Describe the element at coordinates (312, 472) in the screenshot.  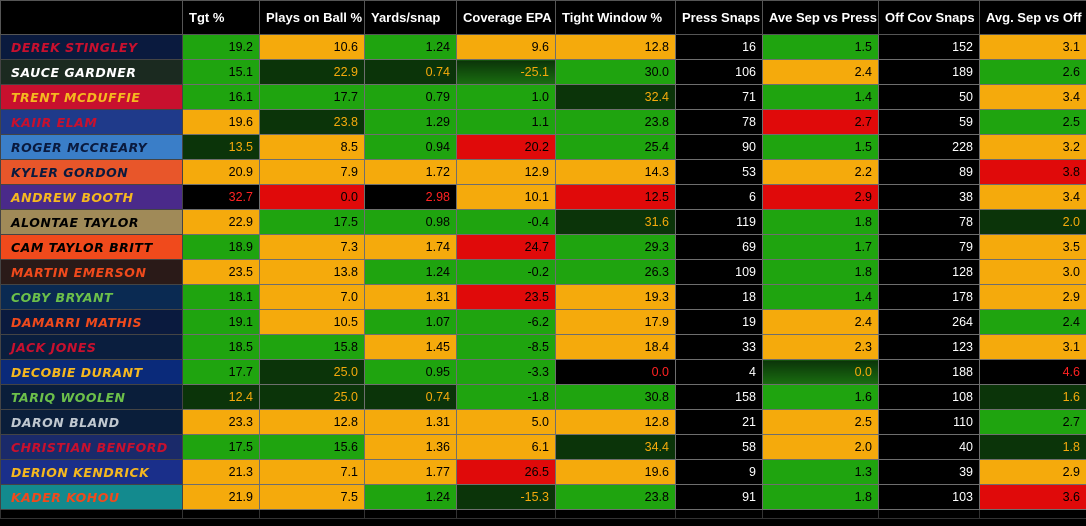
I see `stat-cell: 7.1` at that location.